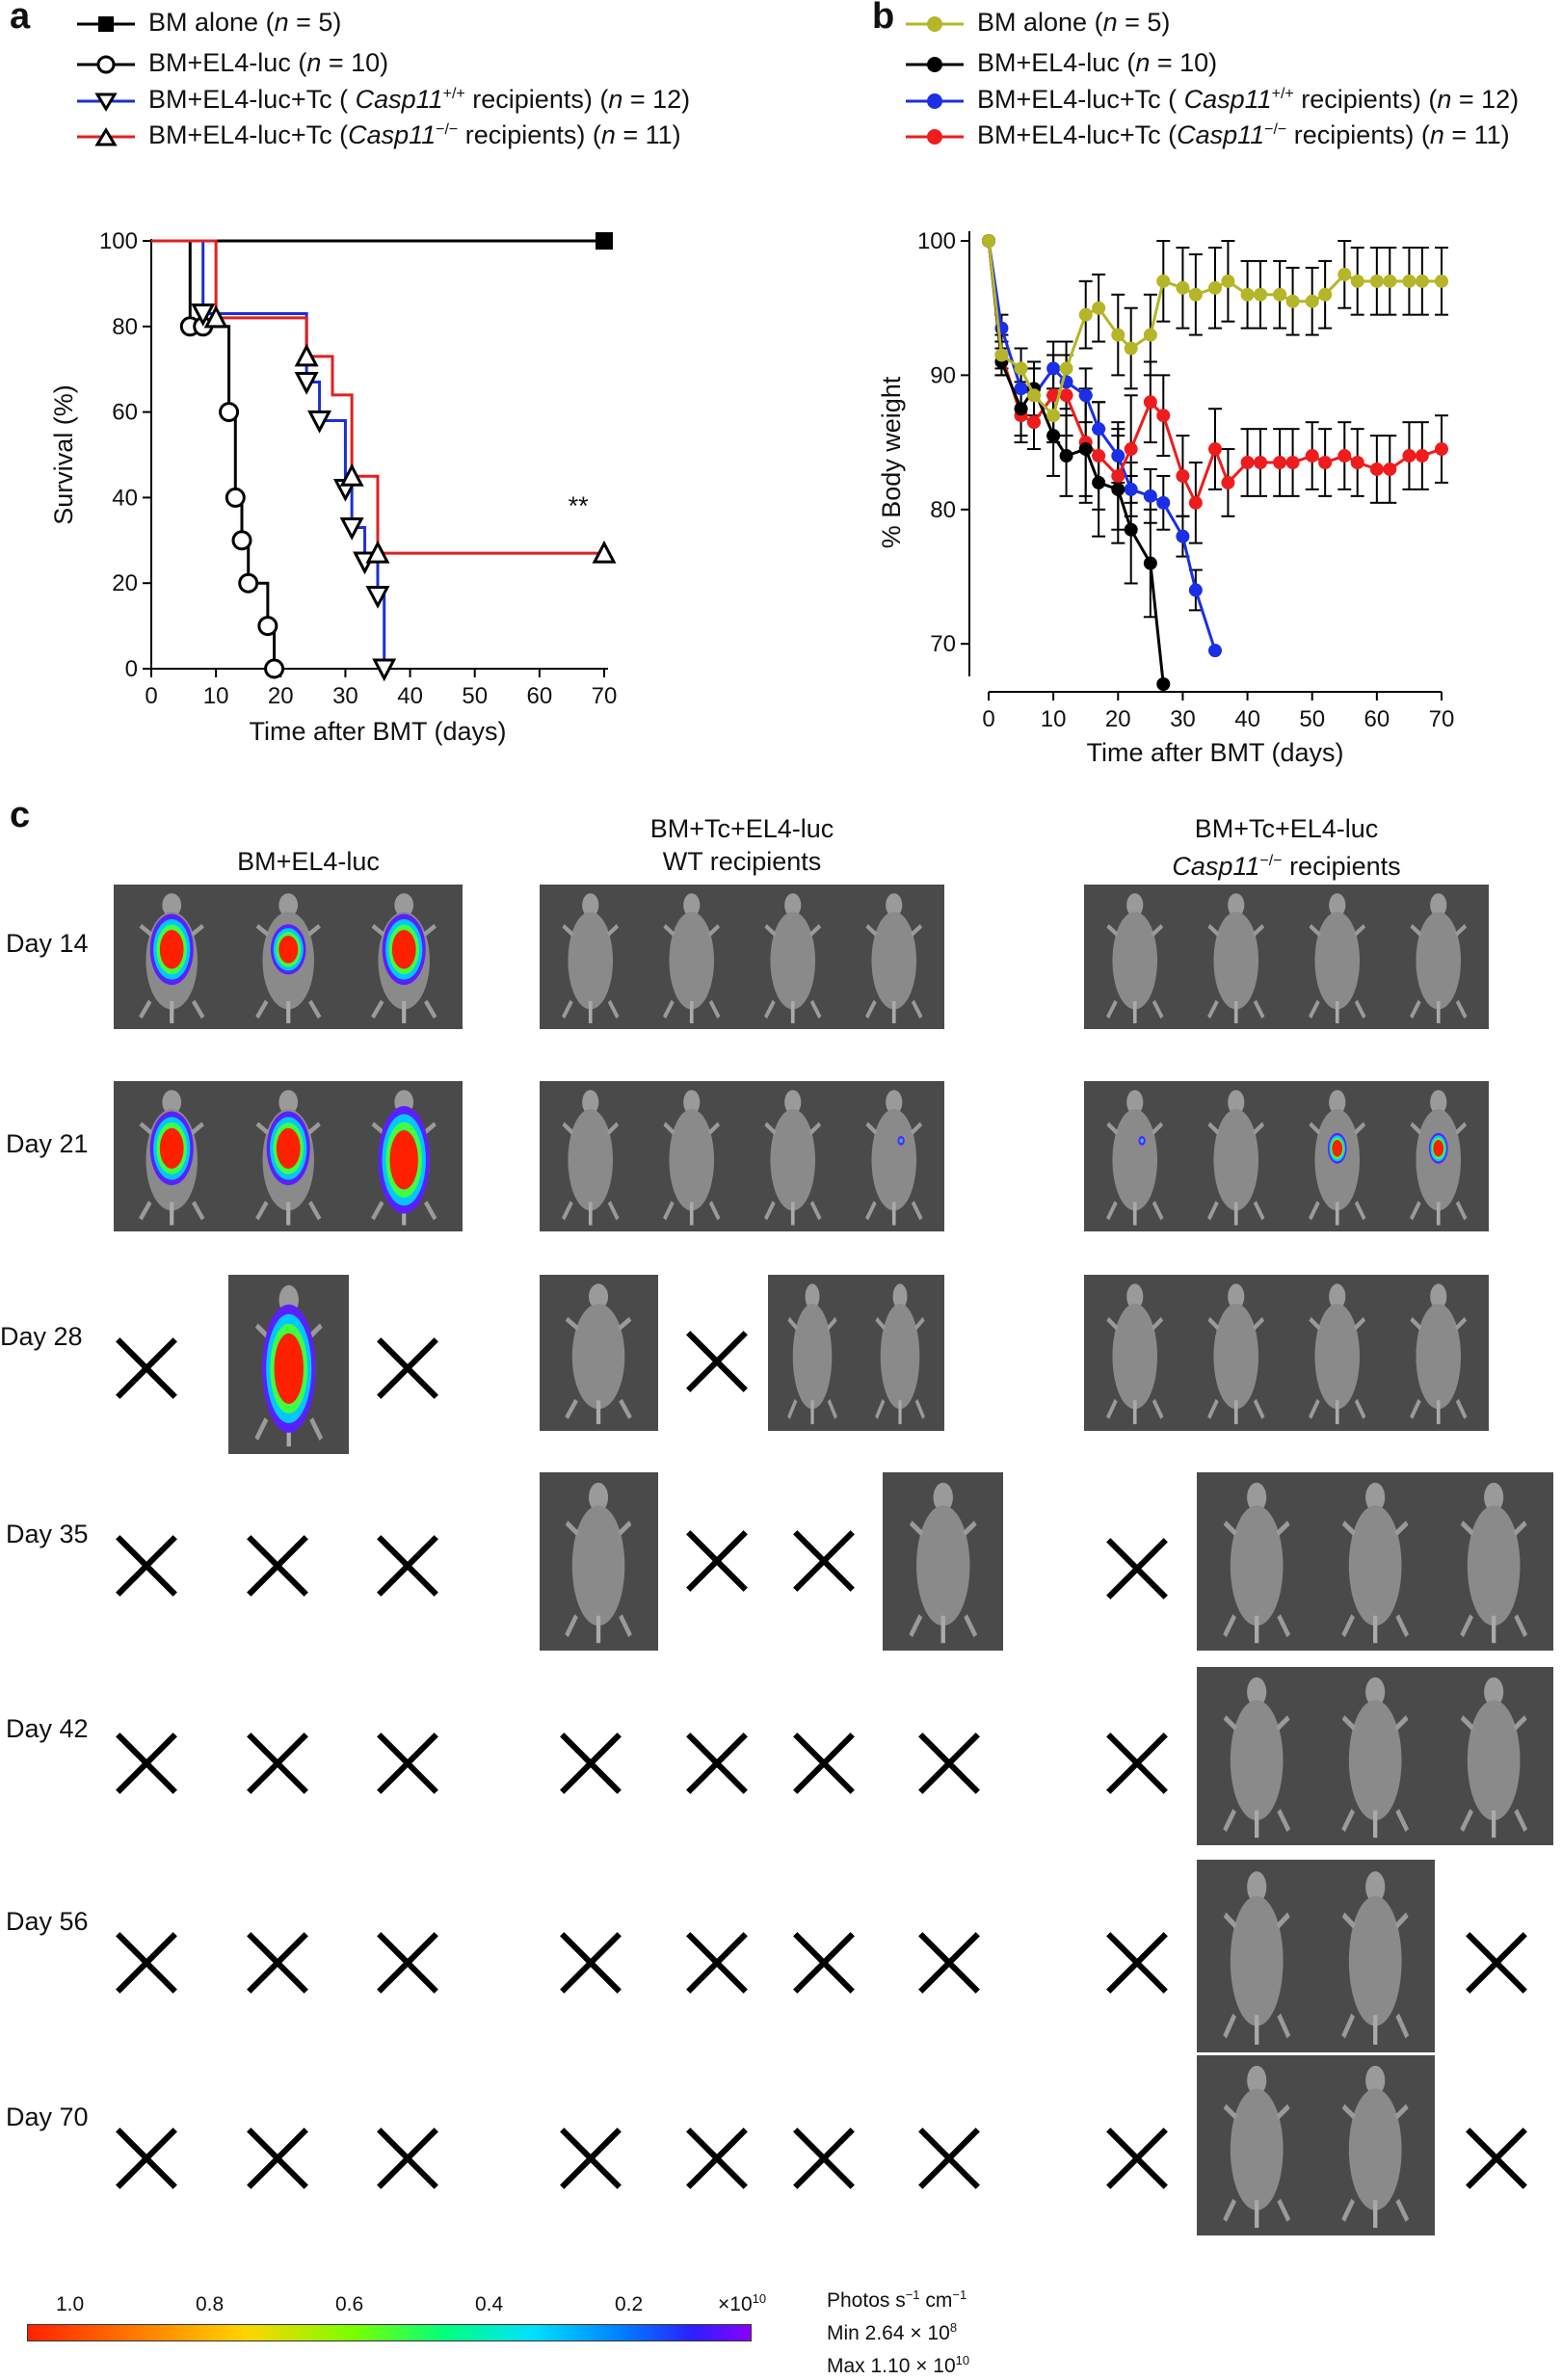 The height and width of the screenshot is (2380, 1562). Describe the element at coordinates (63, 455) in the screenshot. I see `y-axis-label: Survival (%)` at that location.